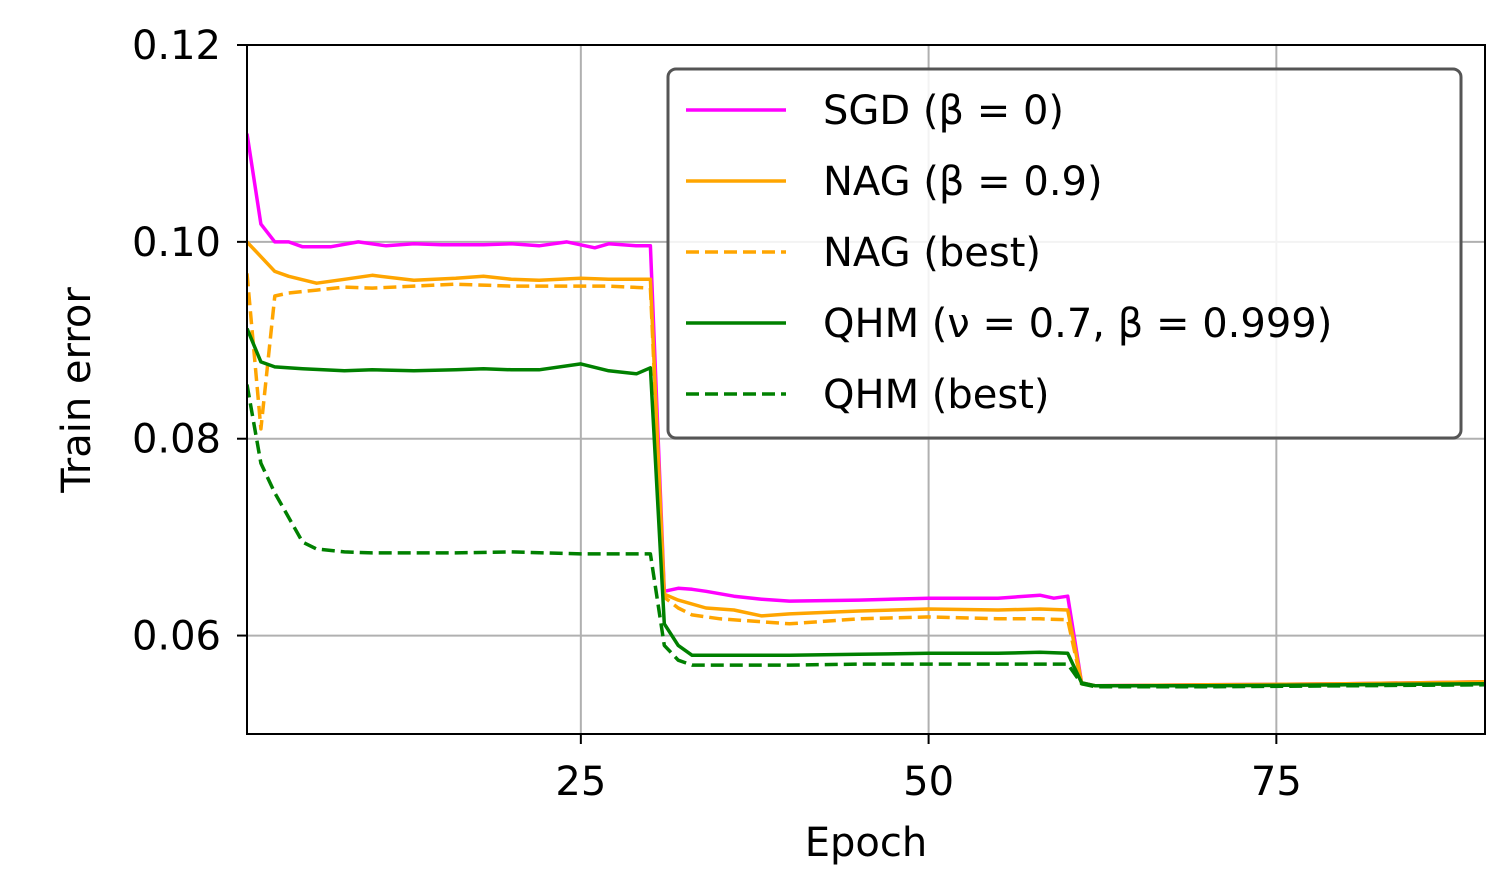 The image size is (1500, 875). What do you see at coordinates (943, 111) in the screenshot?
I see `legend-label-1: SGD (β = 0)` at bounding box center [943, 111].